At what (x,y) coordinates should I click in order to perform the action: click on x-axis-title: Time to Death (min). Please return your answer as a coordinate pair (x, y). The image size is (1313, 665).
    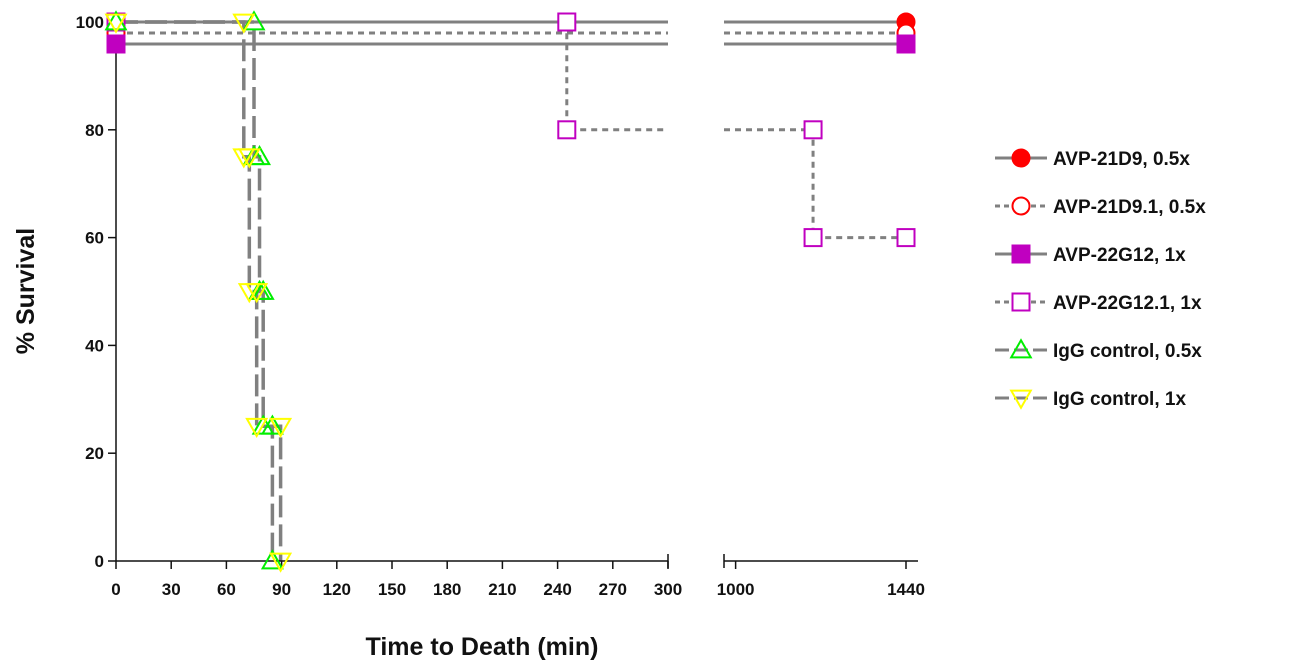
    Looking at the image, I should click on (482, 647).